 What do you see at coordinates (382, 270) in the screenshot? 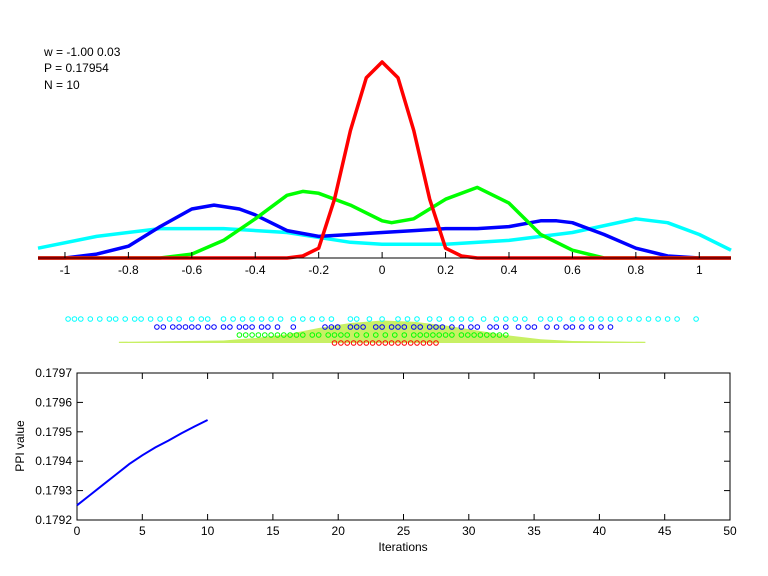
I see `x-tick-label: 0` at bounding box center [382, 270].